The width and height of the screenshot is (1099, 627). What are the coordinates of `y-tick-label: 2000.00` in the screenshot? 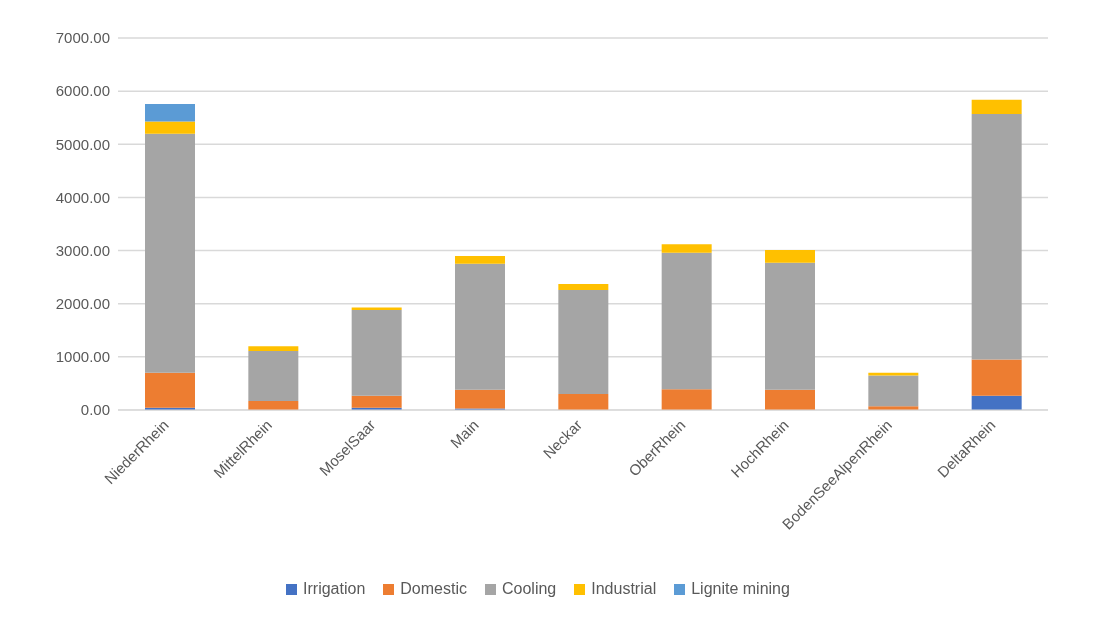 It's located at (82, 304).